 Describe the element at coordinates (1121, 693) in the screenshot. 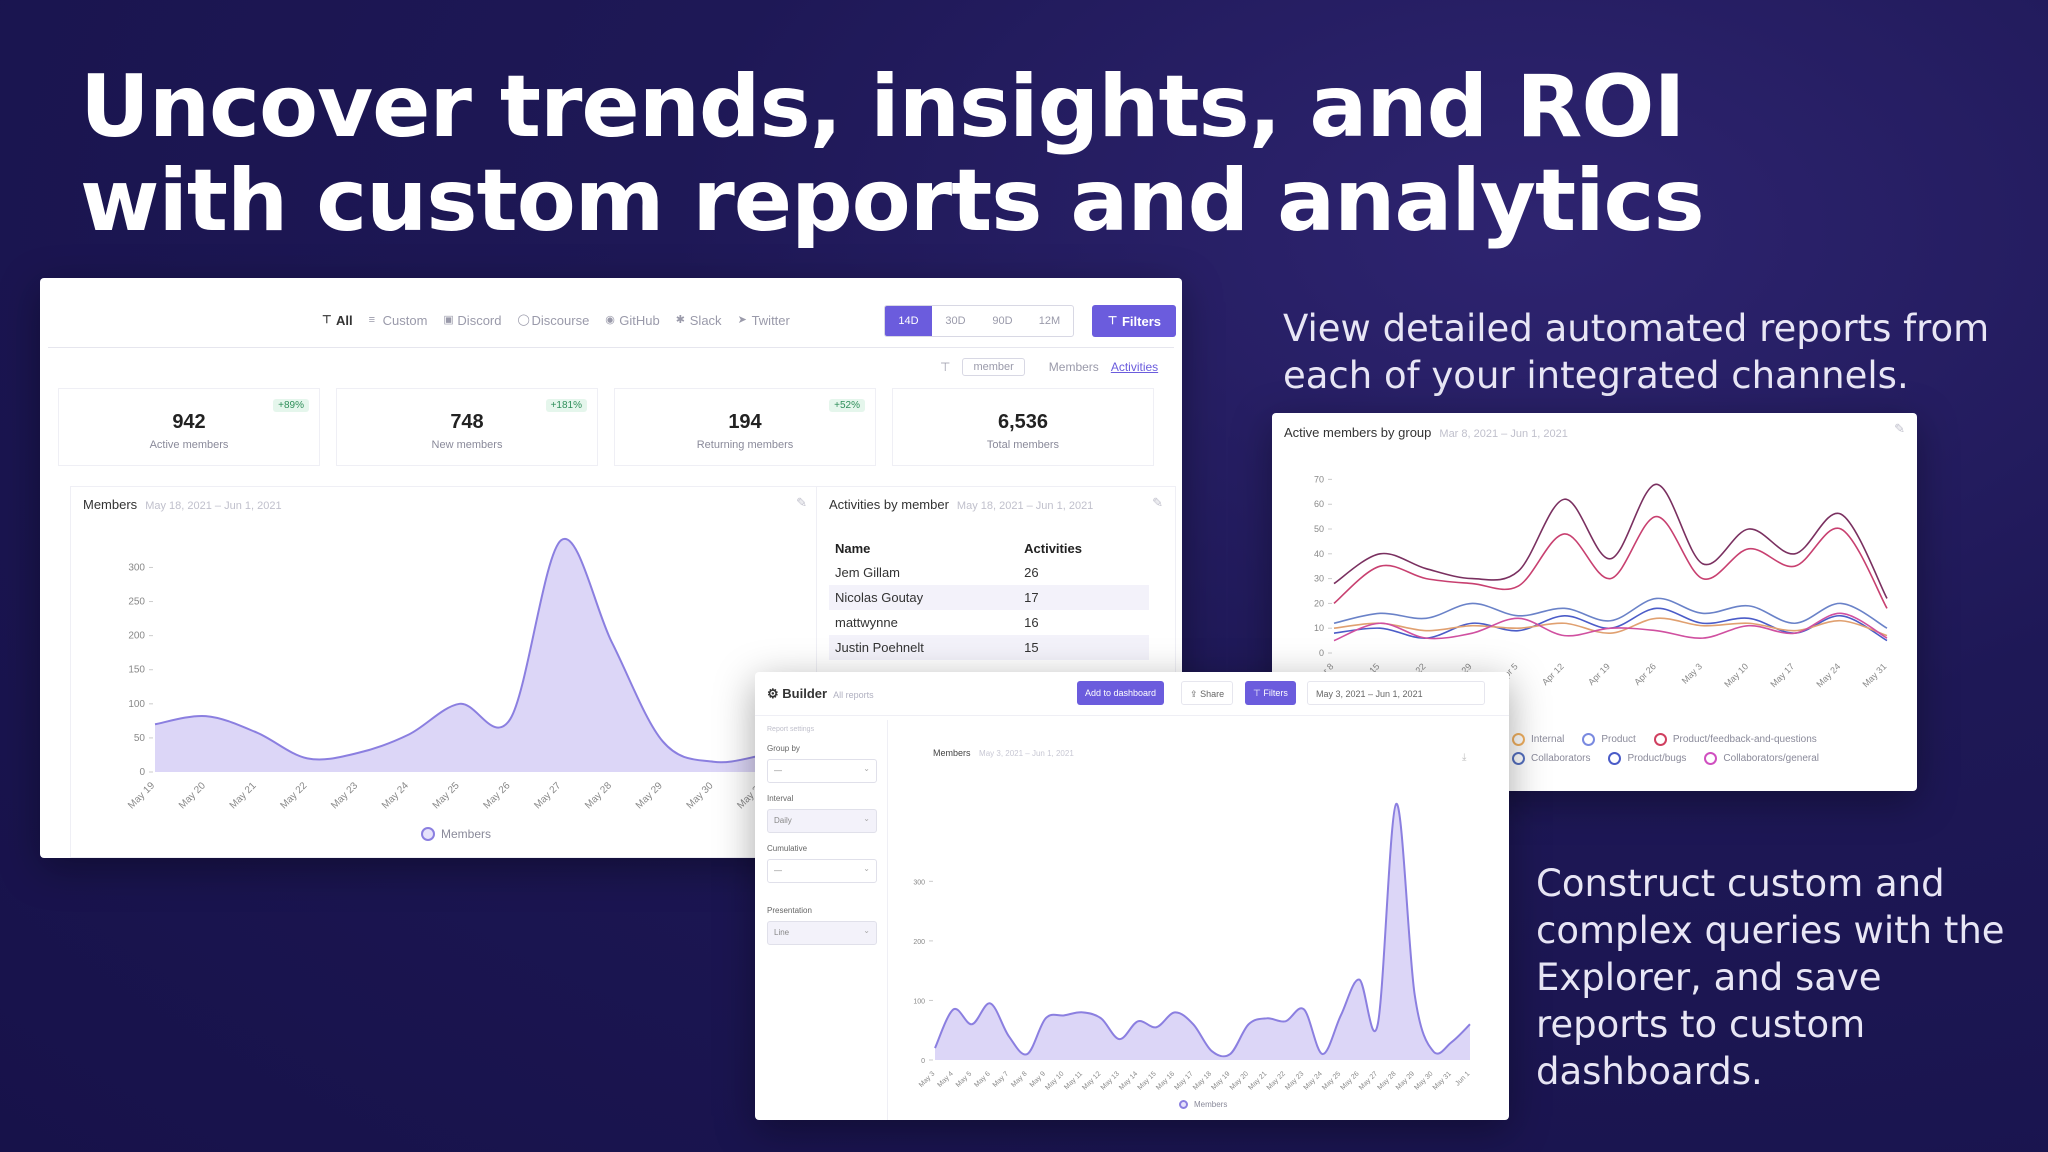

I see `add-to-dashboard-button: Add to dashboard` at that location.